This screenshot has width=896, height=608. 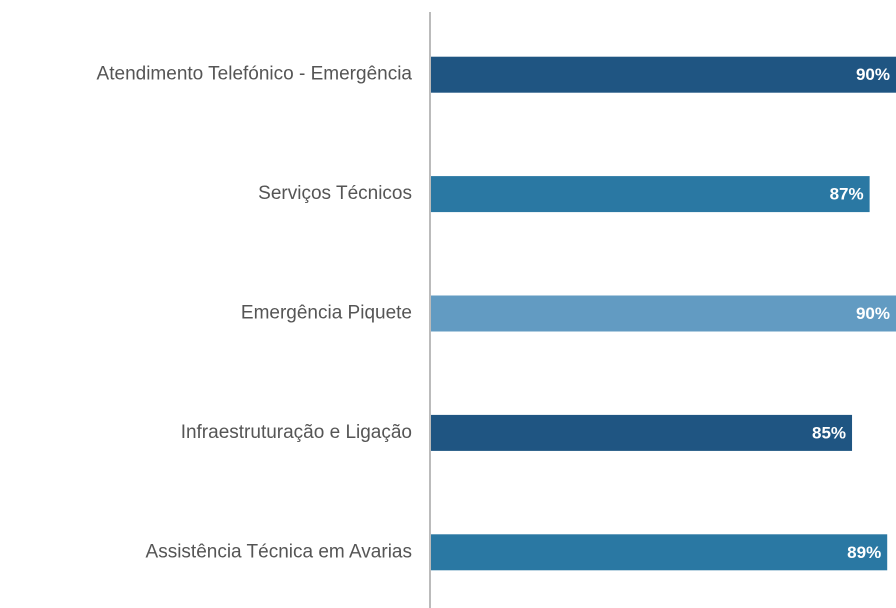 What do you see at coordinates (335, 193) in the screenshot?
I see `category-label: Serviços Técnicos` at bounding box center [335, 193].